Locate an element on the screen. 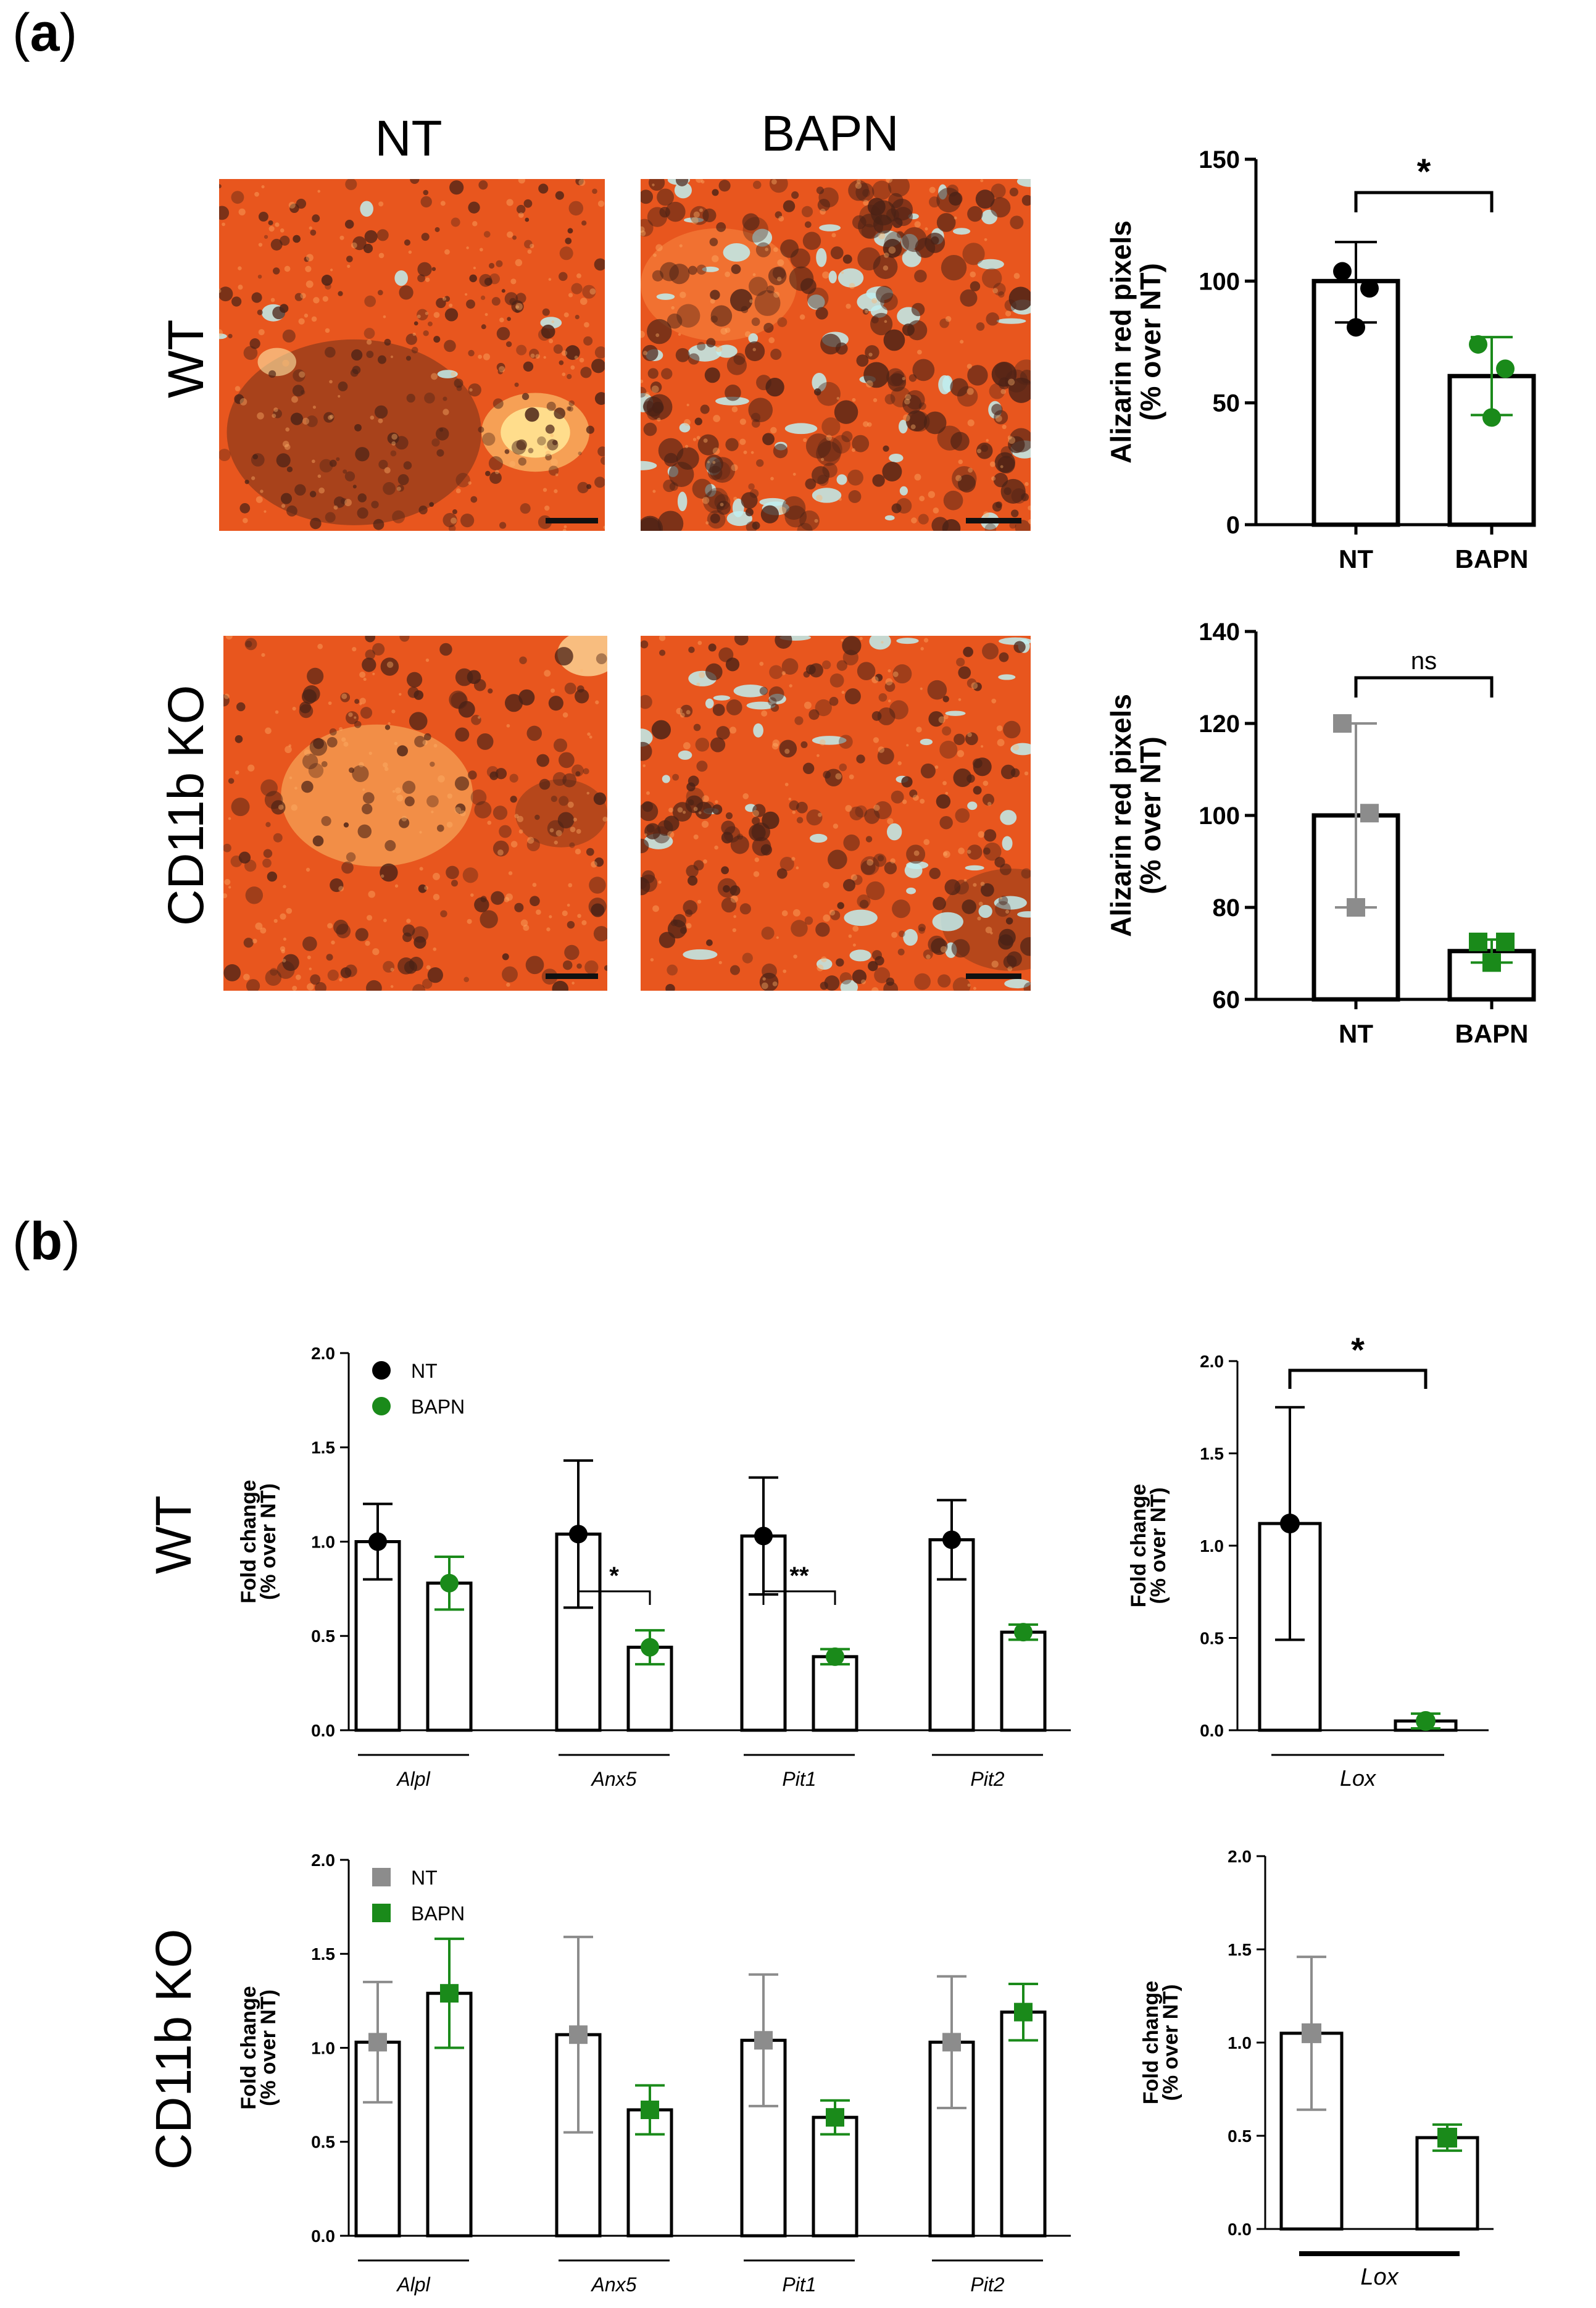 The height and width of the screenshot is (2308, 1596). y-tick-label: 80 is located at coordinates (1227, 908).